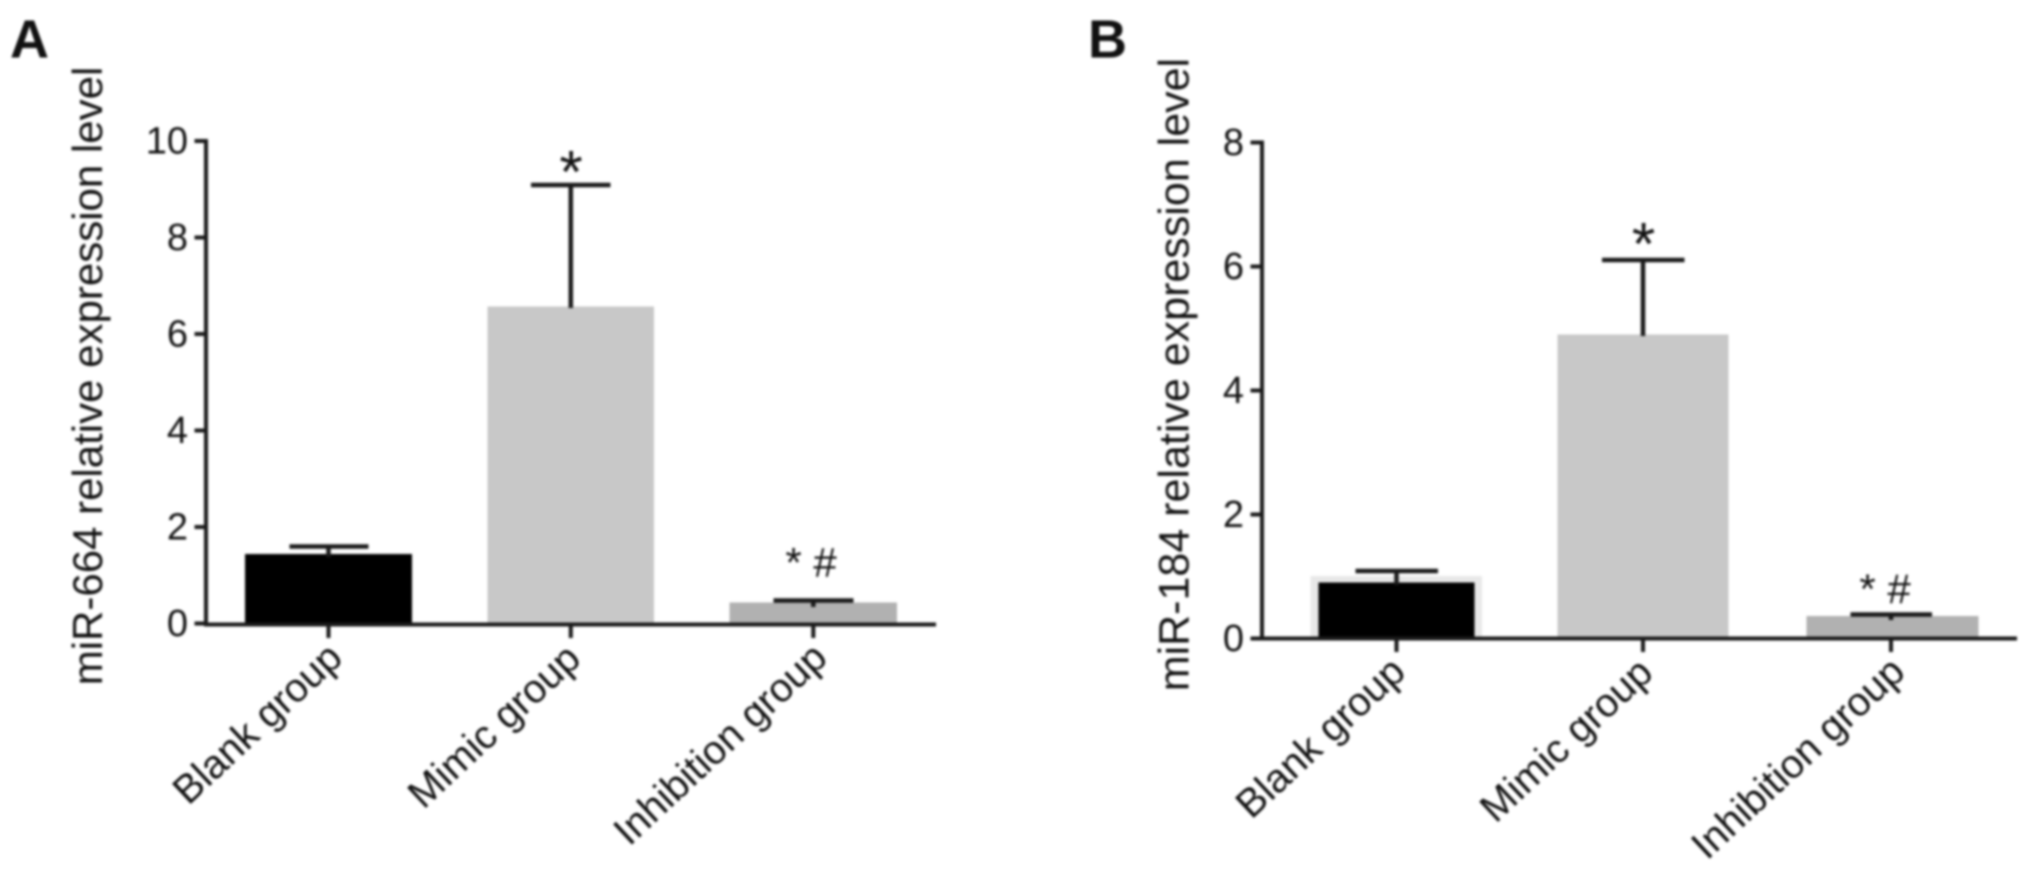 The width and height of the screenshot is (2031, 882). Describe the element at coordinates (29, 40) in the screenshot. I see `svg-text: A` at that location.